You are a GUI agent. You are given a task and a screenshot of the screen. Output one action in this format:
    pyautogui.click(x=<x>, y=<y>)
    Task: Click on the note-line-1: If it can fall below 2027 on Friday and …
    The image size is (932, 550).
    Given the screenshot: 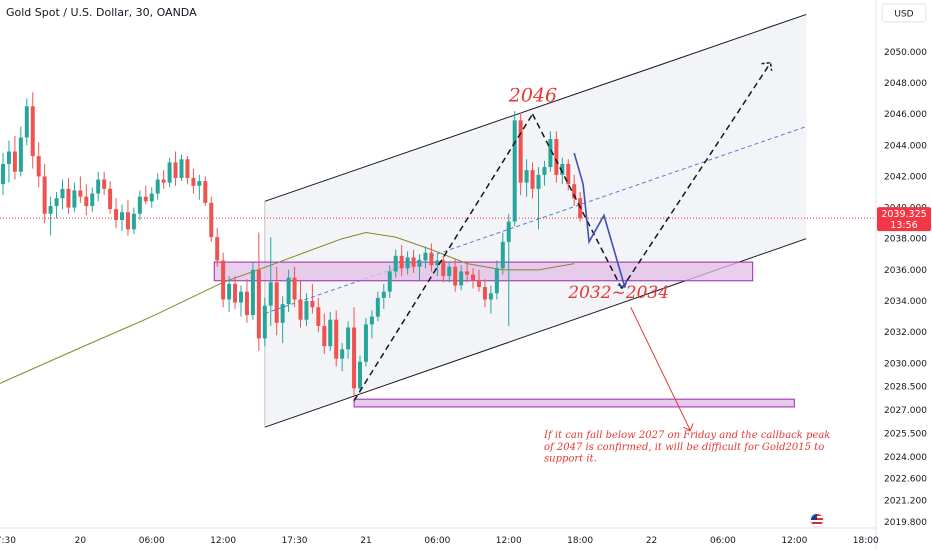 What is the action you would take?
    pyautogui.click(x=686, y=435)
    